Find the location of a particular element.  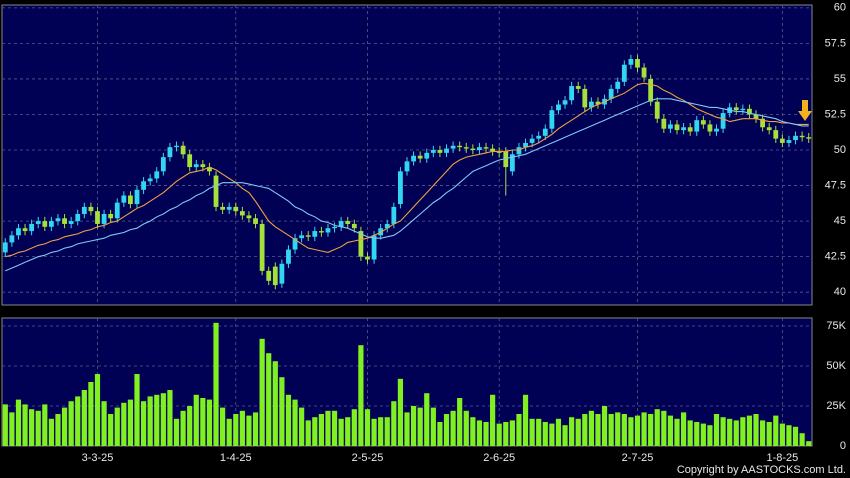

y-tick-label: 47.5 is located at coordinates (835, 185).